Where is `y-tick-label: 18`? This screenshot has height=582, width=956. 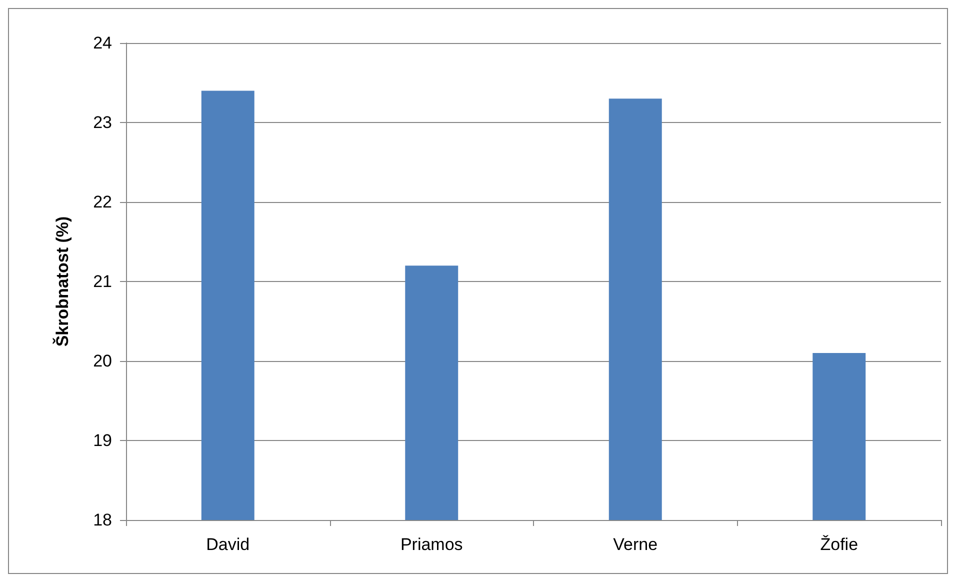
y-tick-label: 18 is located at coordinates (102, 520).